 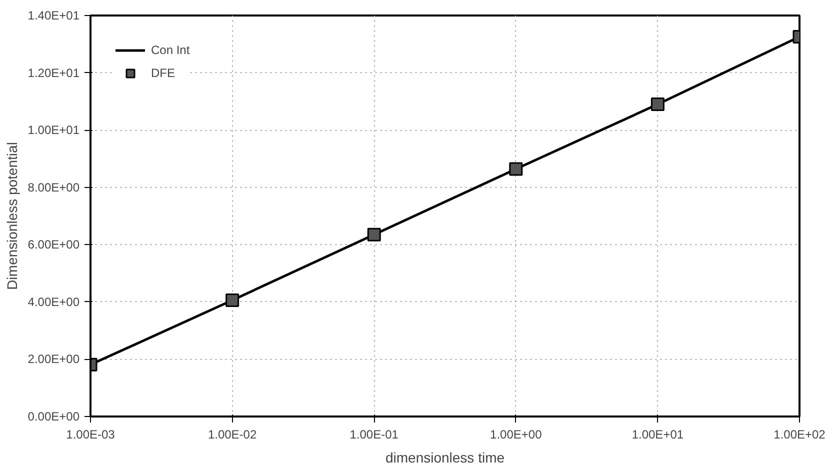 What do you see at coordinates (445, 458) in the screenshot?
I see `x-axis-title: dimensionless time` at bounding box center [445, 458].